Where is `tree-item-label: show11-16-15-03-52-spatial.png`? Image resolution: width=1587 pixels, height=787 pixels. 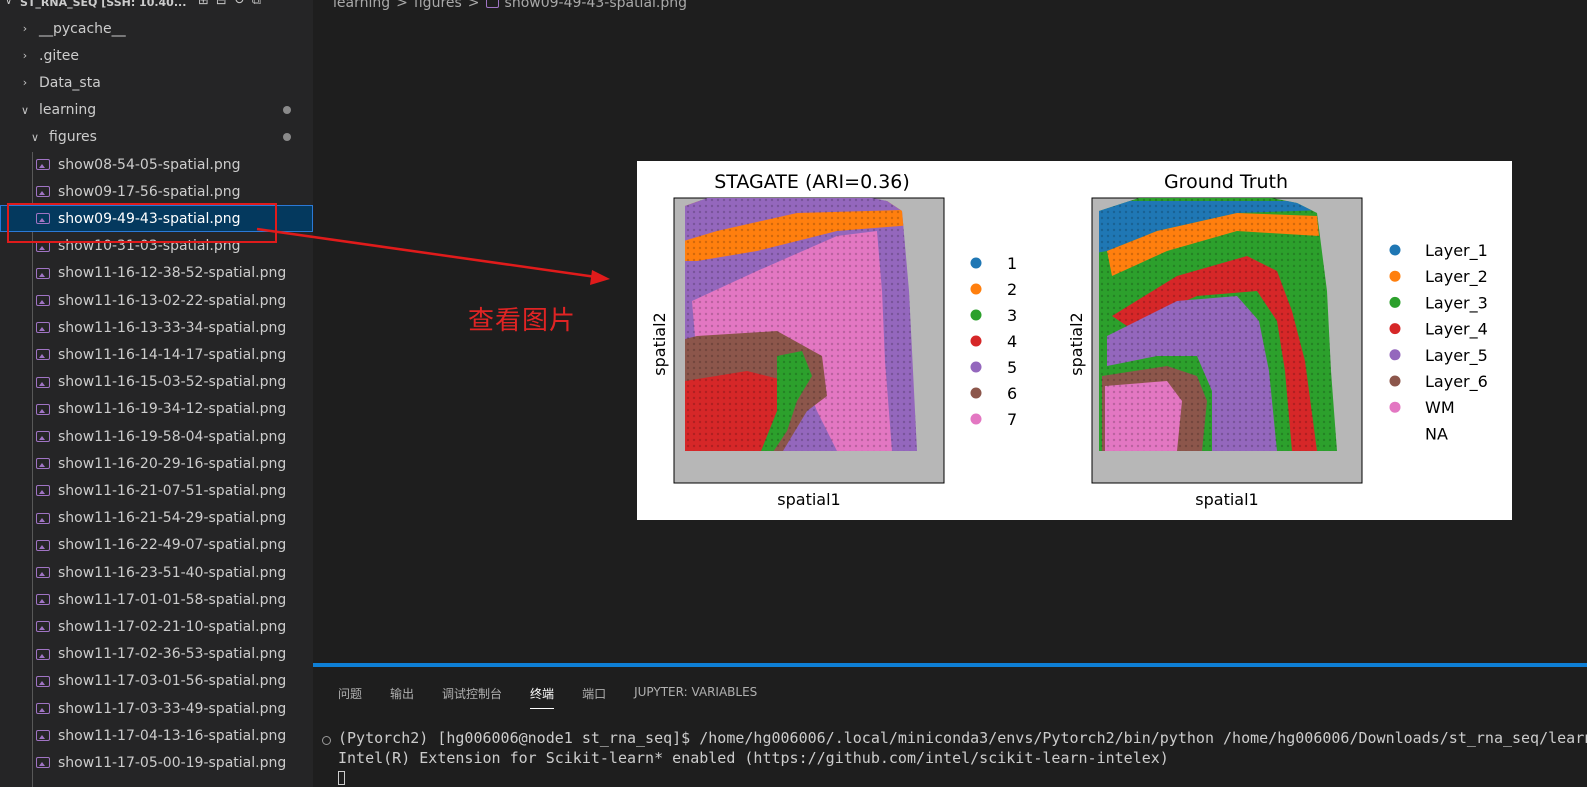
tree-item-label: show11-16-15-03-52-spatial.png is located at coordinates (172, 382).